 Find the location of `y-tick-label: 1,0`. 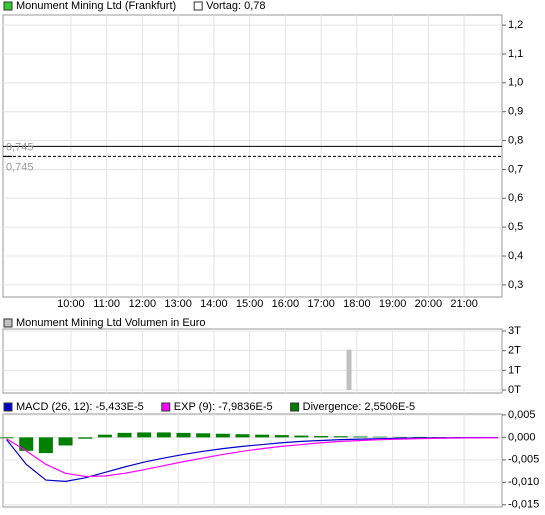

y-tick-label: 1,0 is located at coordinates (515, 83).